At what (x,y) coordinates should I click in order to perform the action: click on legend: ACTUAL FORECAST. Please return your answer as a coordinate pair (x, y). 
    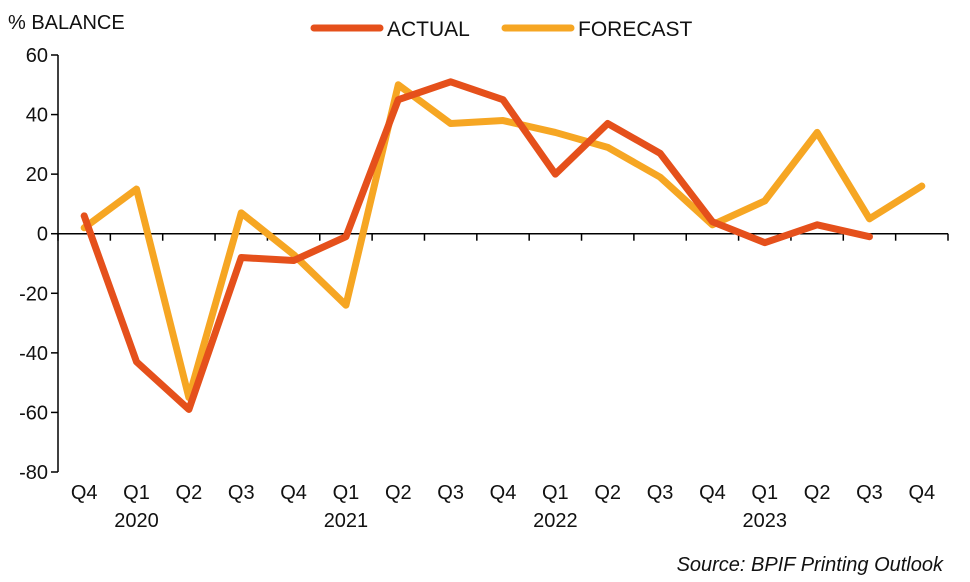
    Looking at the image, I should click on (501, 29).